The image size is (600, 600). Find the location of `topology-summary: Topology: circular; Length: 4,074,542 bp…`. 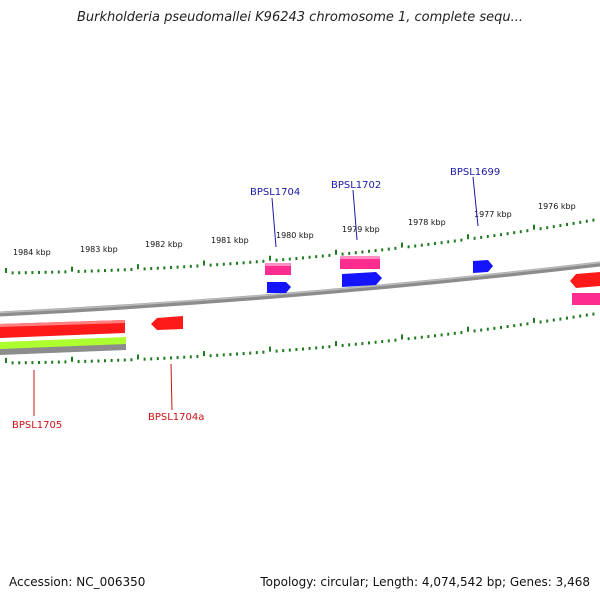

topology-summary: Topology: circular; Length: 4,074,542 bp… is located at coordinates (425, 582).